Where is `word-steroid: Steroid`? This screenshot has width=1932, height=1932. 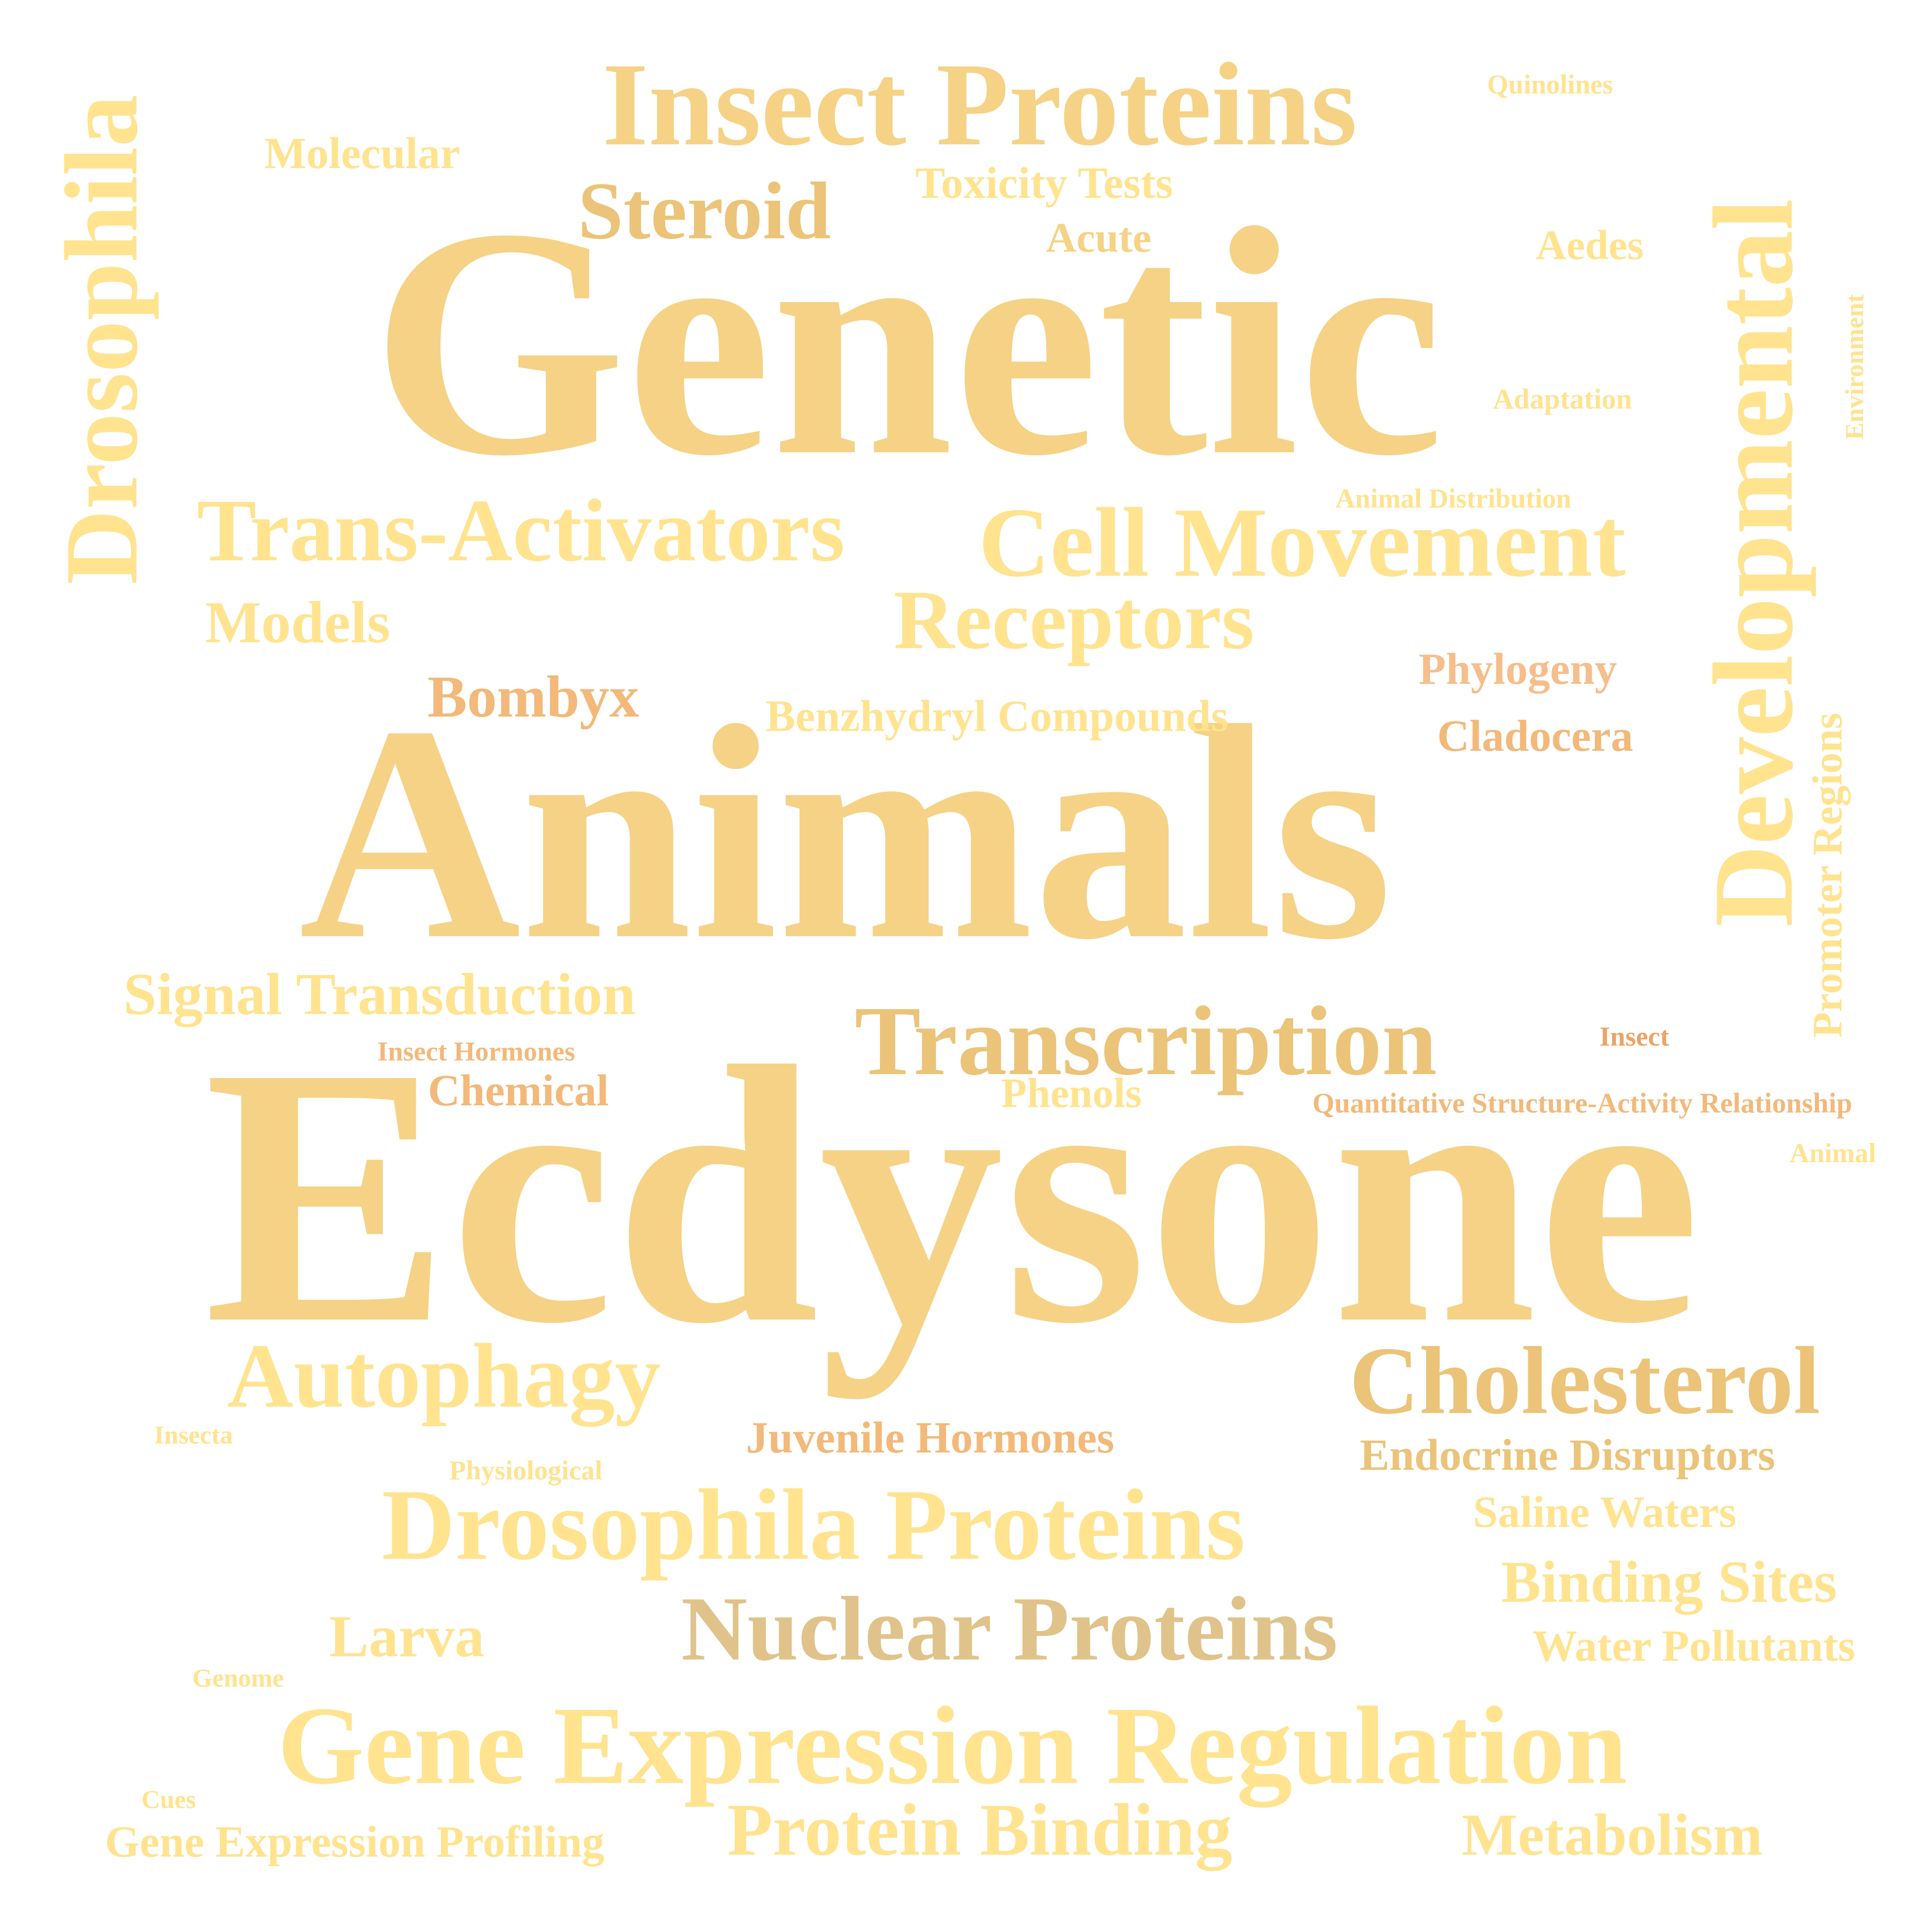 word-steroid: Steroid is located at coordinates (704, 210).